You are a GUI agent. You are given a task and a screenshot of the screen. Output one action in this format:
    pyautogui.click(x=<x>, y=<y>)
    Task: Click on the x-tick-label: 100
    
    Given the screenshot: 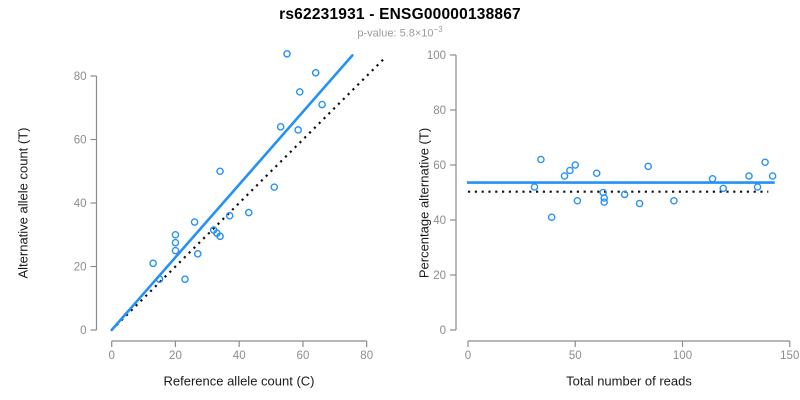 What is the action you would take?
    pyautogui.click(x=682, y=356)
    